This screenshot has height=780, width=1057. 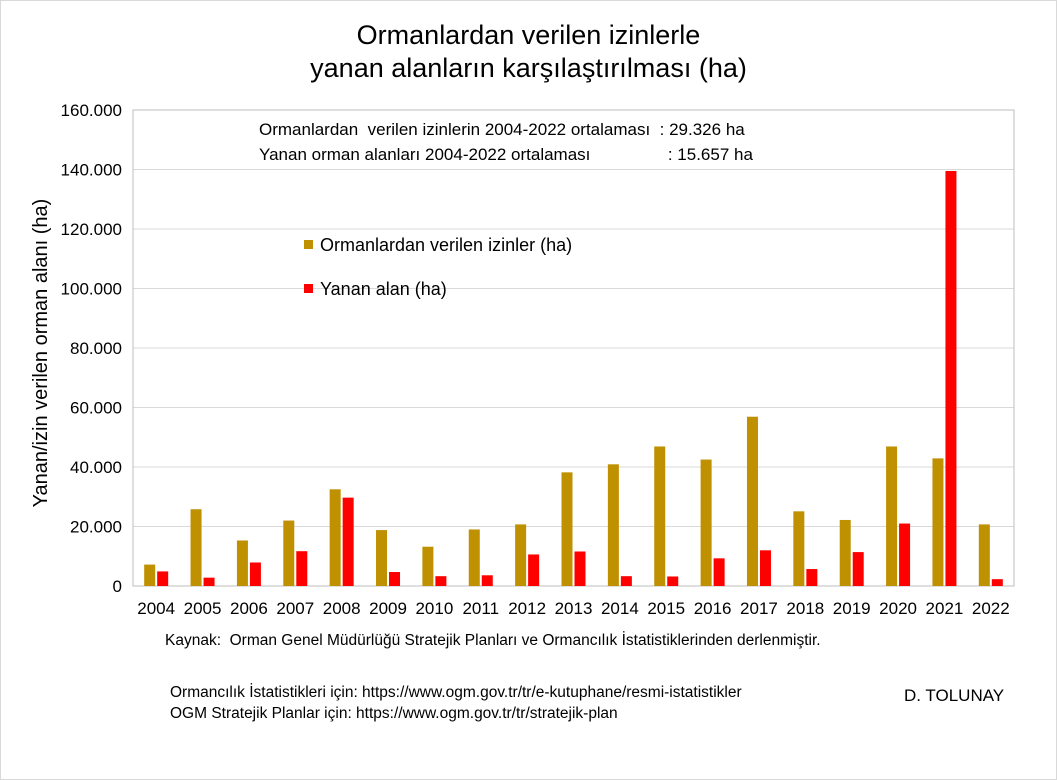 What do you see at coordinates (954, 695) in the screenshot?
I see `author-credit: D. TOLUNAY` at bounding box center [954, 695].